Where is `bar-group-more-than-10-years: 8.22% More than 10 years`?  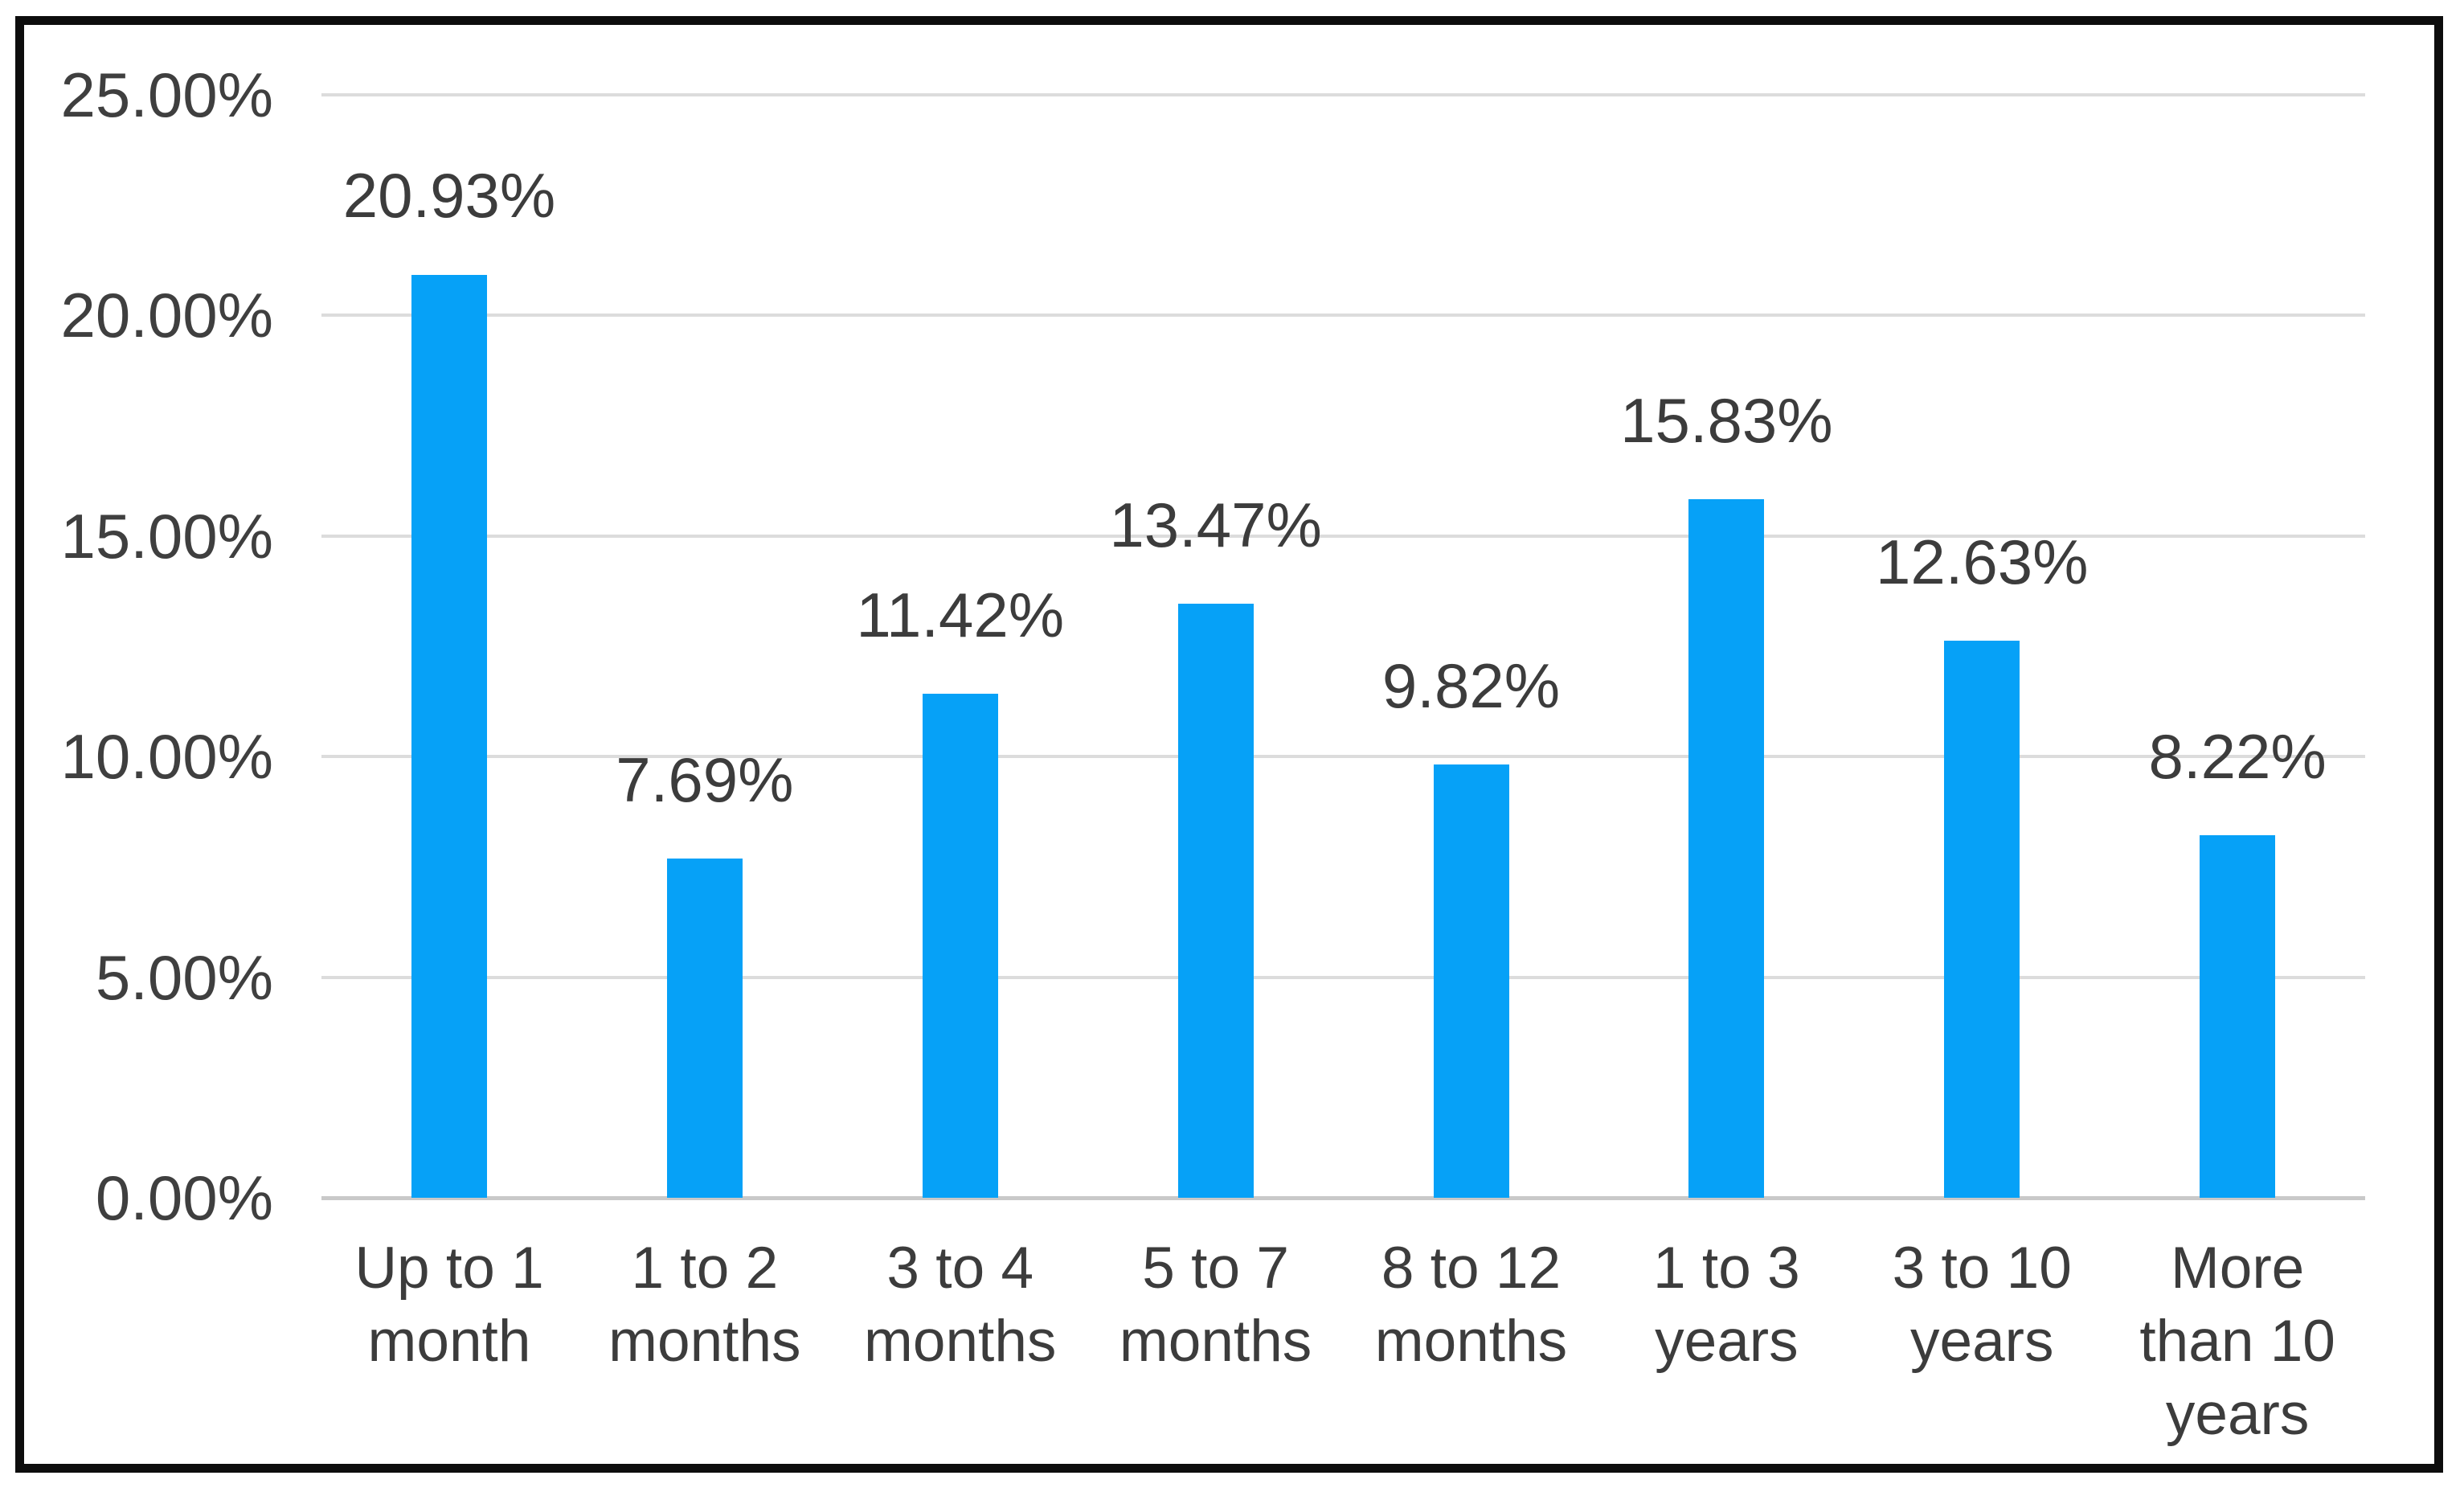 bar-group-more-than-10-years: 8.22% More than 10 years is located at coordinates (2237, 744).